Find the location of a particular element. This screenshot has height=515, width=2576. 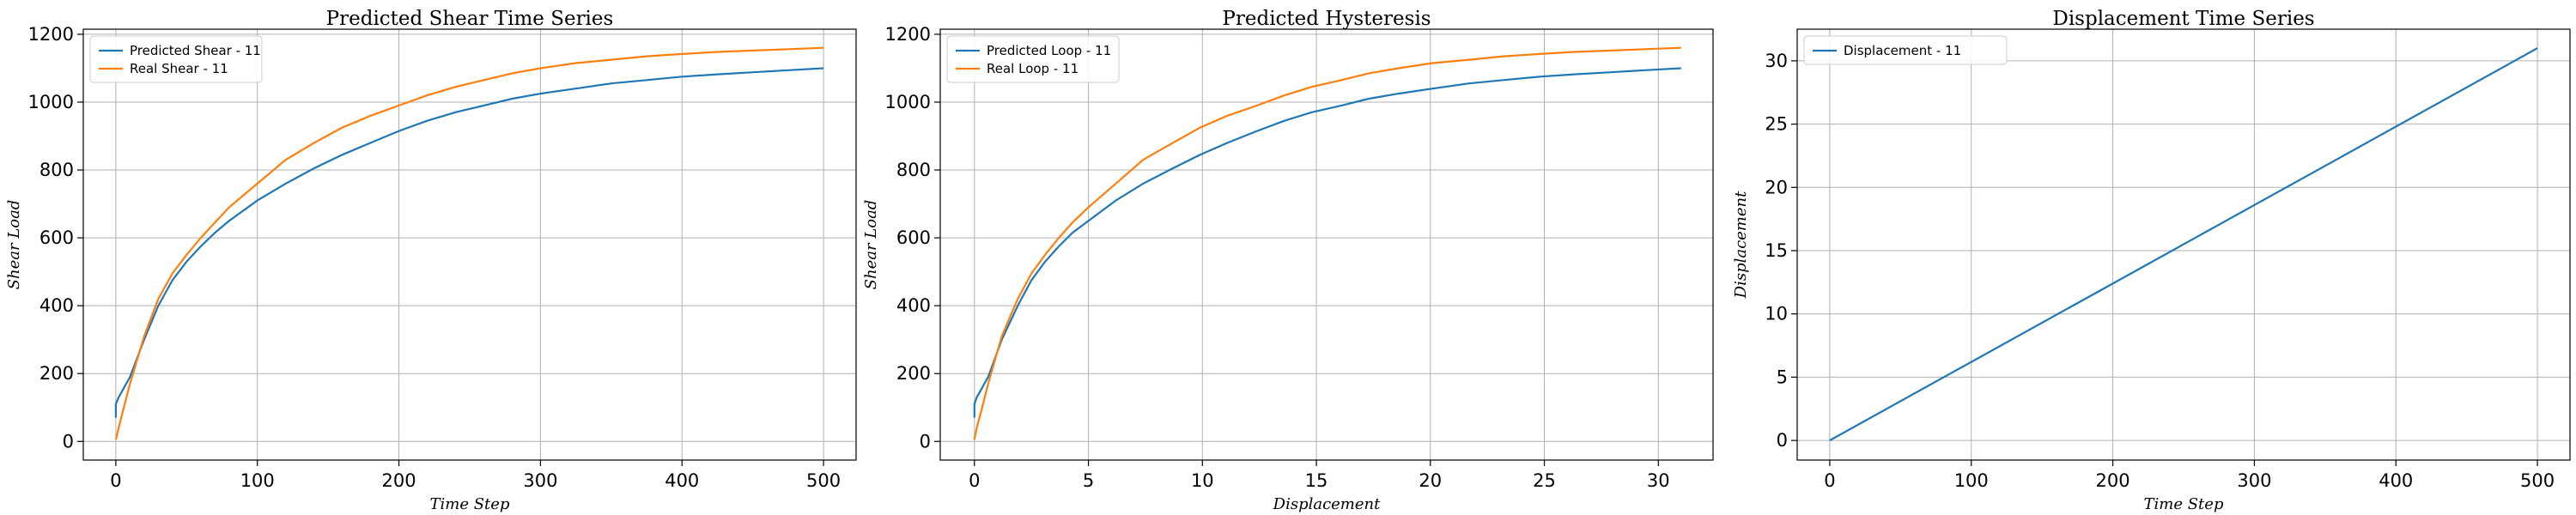

chart-title: Predicted Hysteresis is located at coordinates (1327, 19).